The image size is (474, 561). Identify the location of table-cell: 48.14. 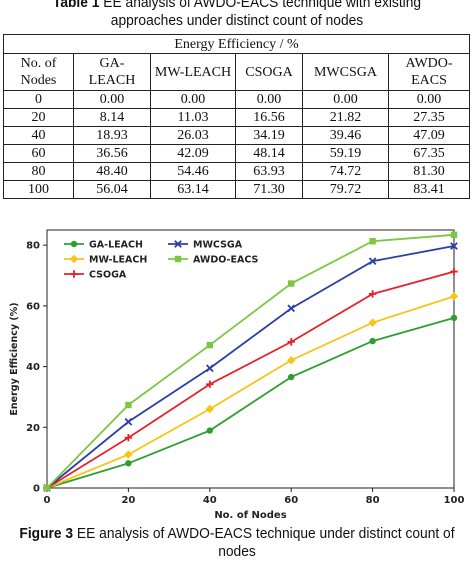
(269, 153).